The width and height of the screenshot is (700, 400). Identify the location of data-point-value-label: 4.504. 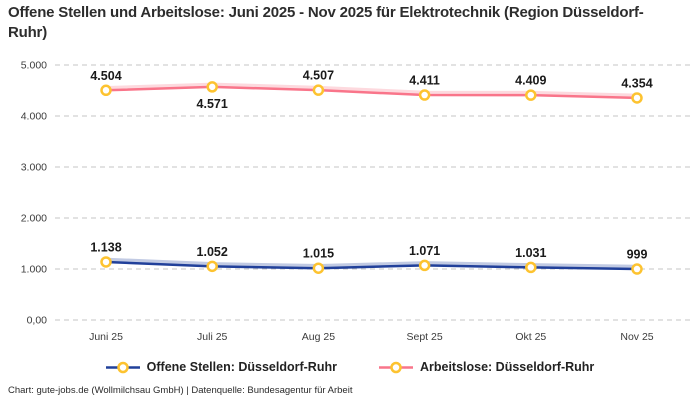
(105, 76).